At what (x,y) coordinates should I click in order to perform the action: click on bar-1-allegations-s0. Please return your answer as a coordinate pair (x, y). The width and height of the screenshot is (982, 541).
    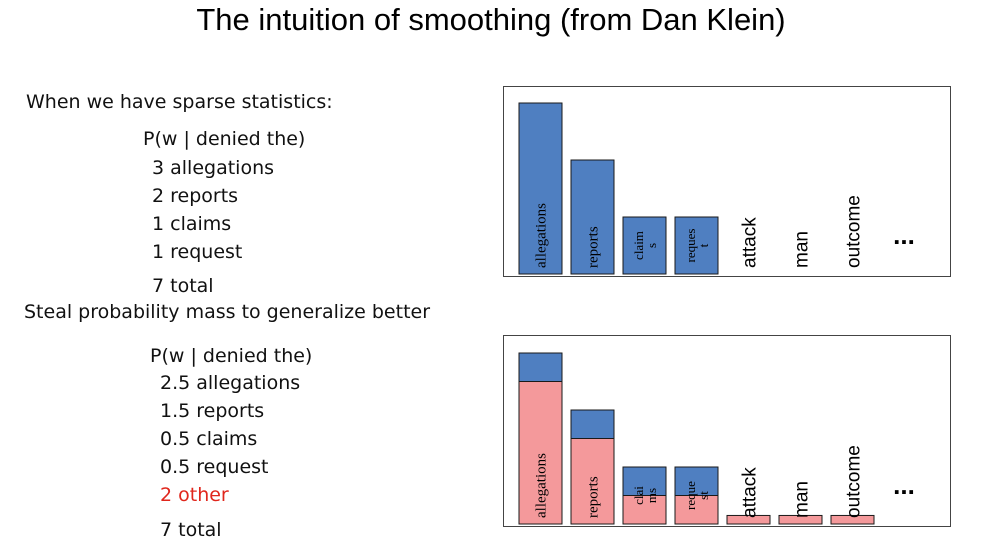
    Looking at the image, I should click on (540, 453).